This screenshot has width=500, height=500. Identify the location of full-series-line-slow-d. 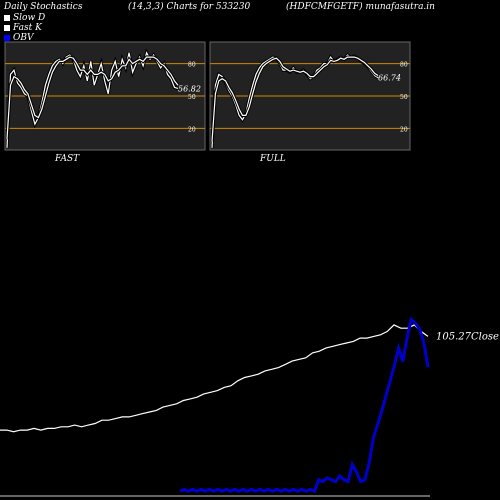
(295, 99).